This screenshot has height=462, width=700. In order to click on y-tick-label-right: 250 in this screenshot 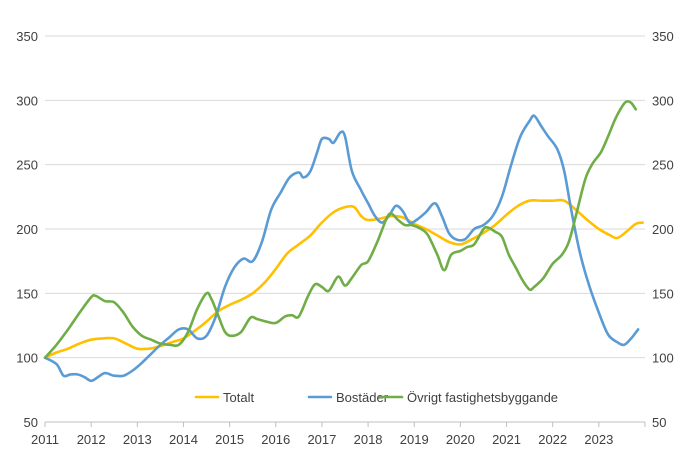, I will do `click(663, 165)`.